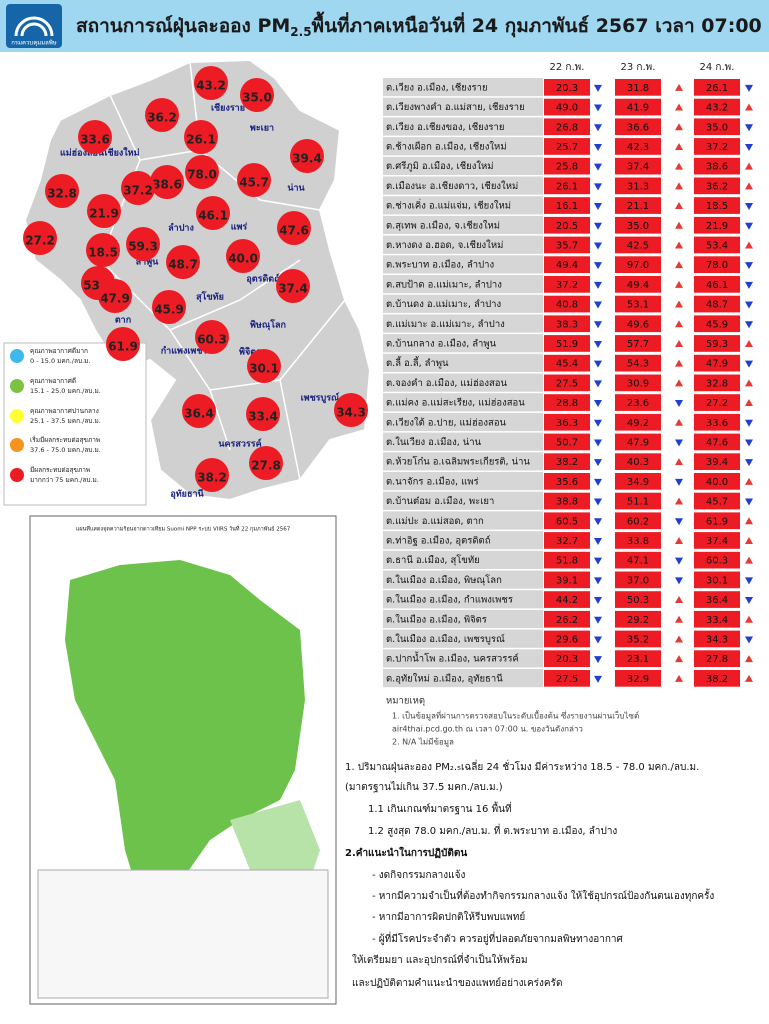 The image size is (769, 1024). What do you see at coordinates (567, 226) in the screenshot?
I see `value-text: 20.5` at bounding box center [567, 226].